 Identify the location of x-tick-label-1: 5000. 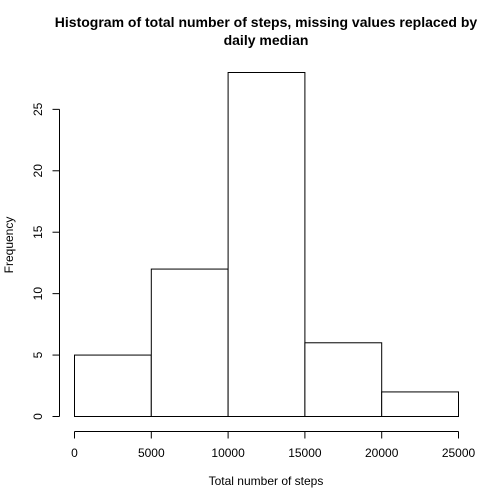
(151, 453).